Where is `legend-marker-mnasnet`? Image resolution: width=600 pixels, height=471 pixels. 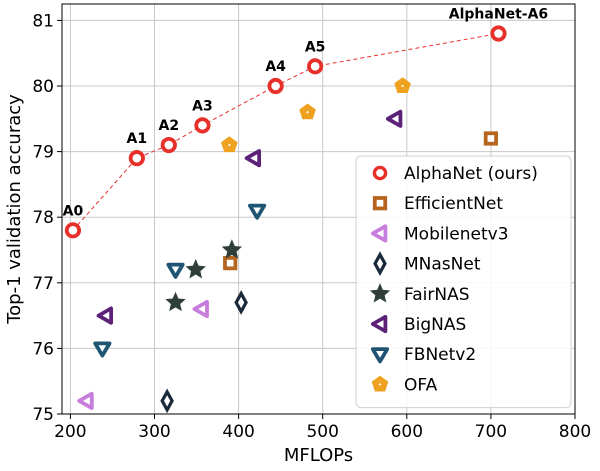 legend-marker-mnasnet is located at coordinates (380, 263).